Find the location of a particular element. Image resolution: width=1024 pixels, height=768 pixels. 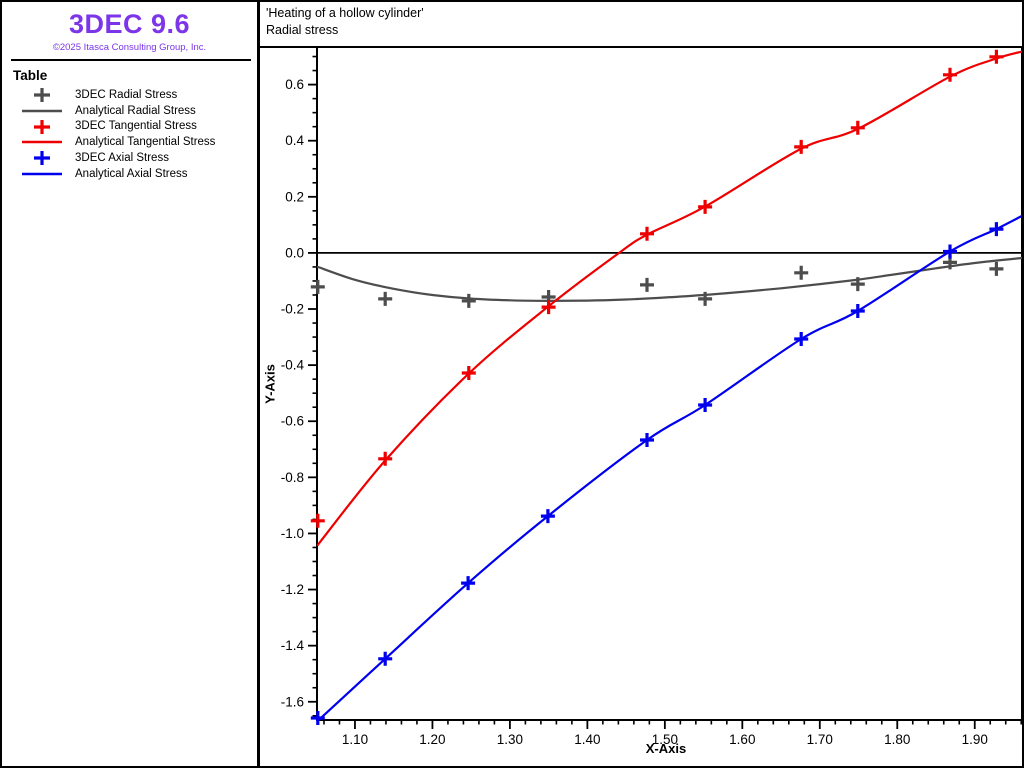

y-tick-label: -0.2 is located at coordinates (292, 309).